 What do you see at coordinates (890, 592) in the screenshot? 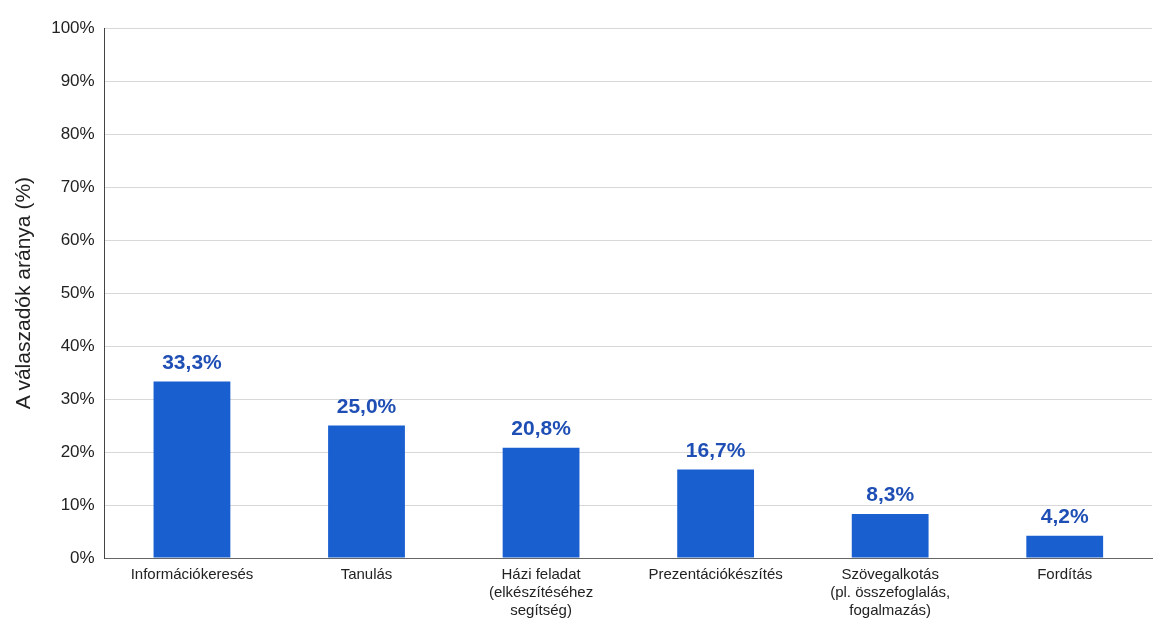
I see `x-tick-label: Szövegalkotás (pl. összefoglalás, fogalmazás)` at bounding box center [890, 592].